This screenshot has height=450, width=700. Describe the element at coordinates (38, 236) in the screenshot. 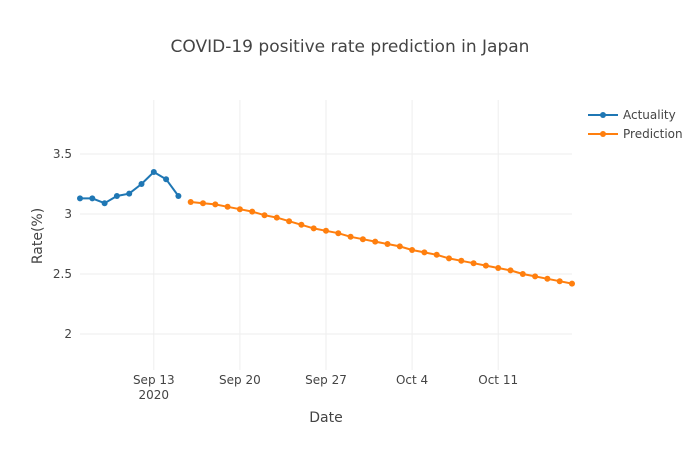

I see `y-axis-title: Rate(%)` at that location.